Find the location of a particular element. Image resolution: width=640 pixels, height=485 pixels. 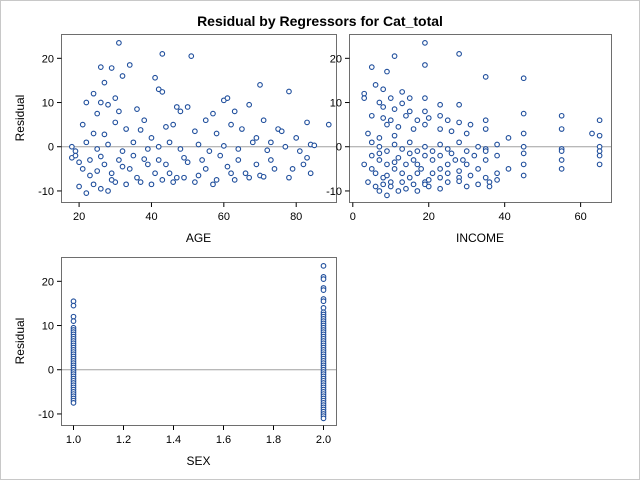

x-tick-label: 80 is located at coordinates (296, 217).